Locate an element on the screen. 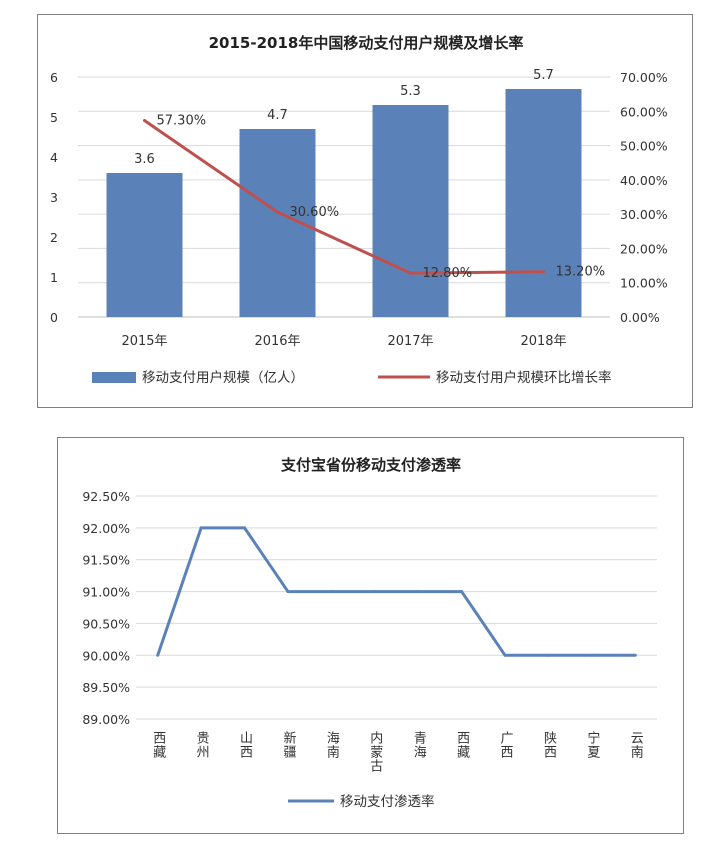 The height and width of the screenshot is (844, 724). y-left-tick-label: 2 is located at coordinates (54, 237).